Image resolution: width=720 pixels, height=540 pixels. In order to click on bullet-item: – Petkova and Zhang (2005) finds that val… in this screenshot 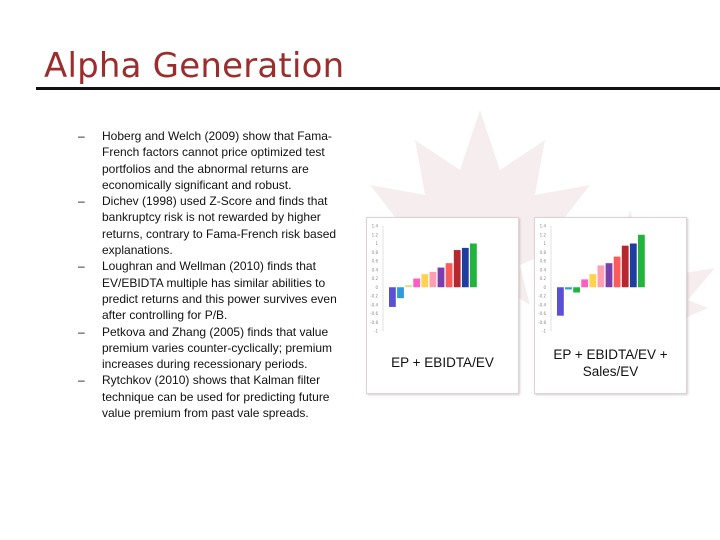, I will do `click(211, 348)`.